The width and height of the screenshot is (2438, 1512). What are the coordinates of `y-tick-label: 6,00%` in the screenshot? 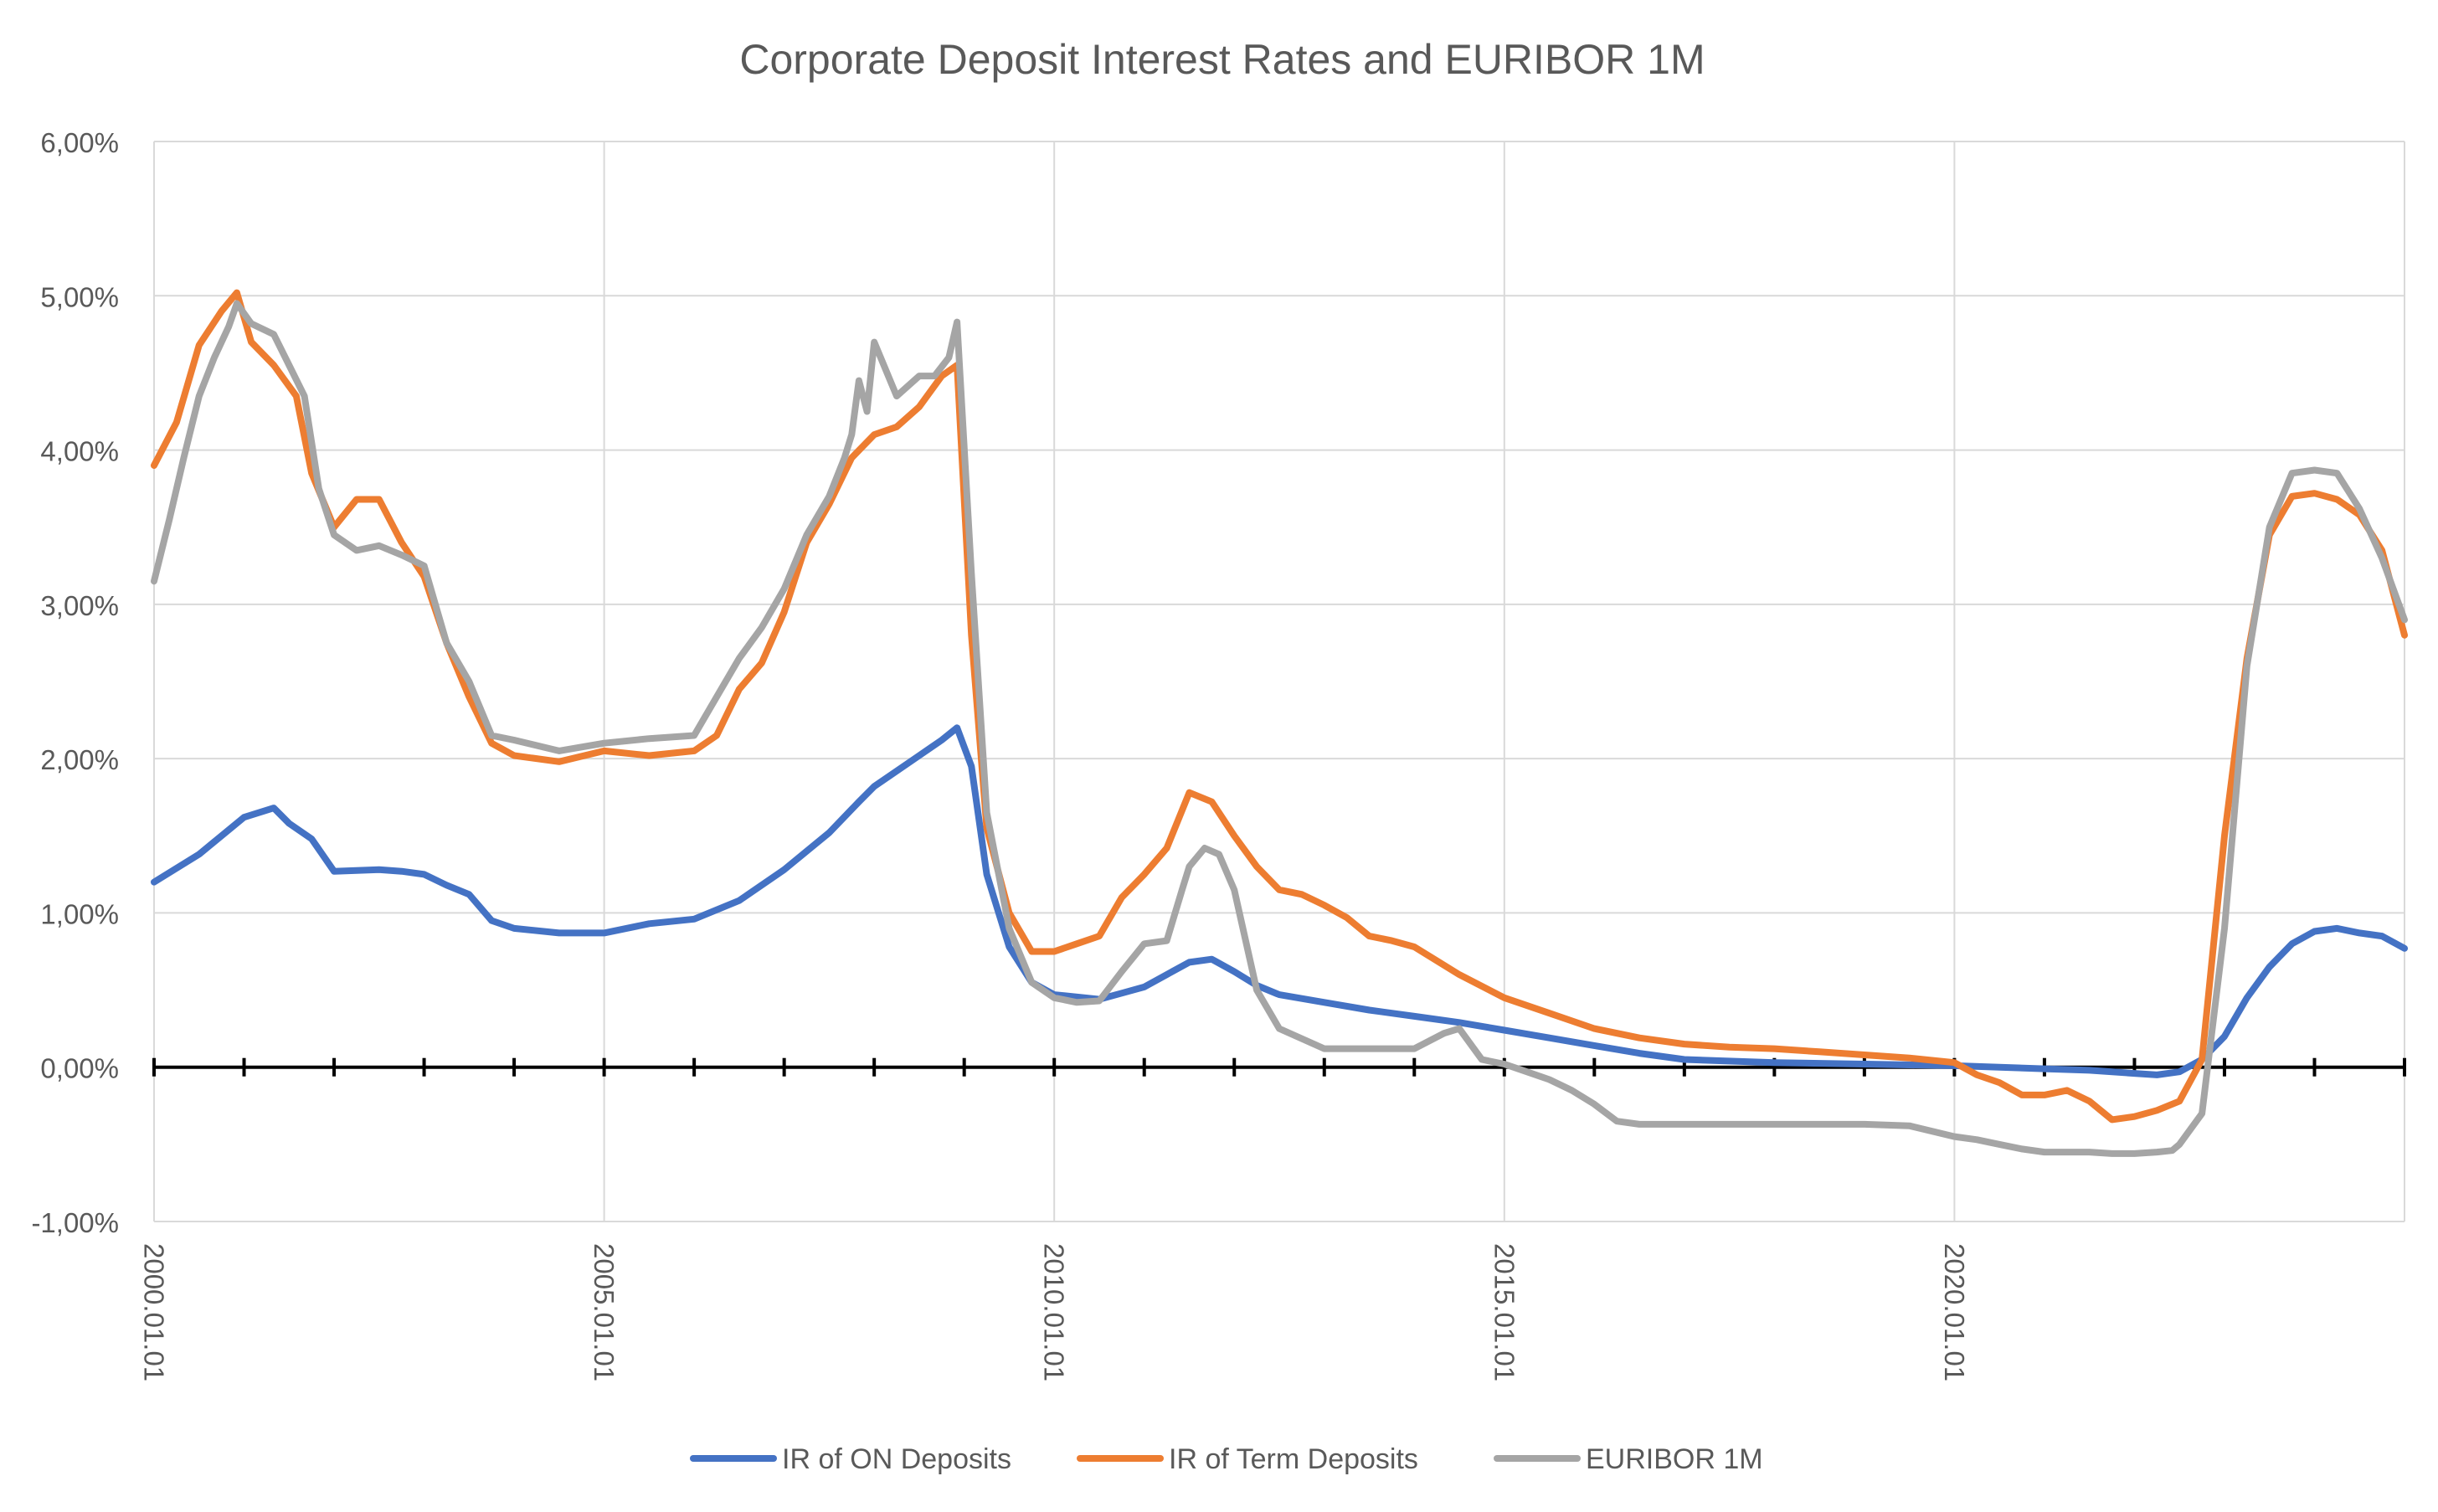 It's located at (79, 143).